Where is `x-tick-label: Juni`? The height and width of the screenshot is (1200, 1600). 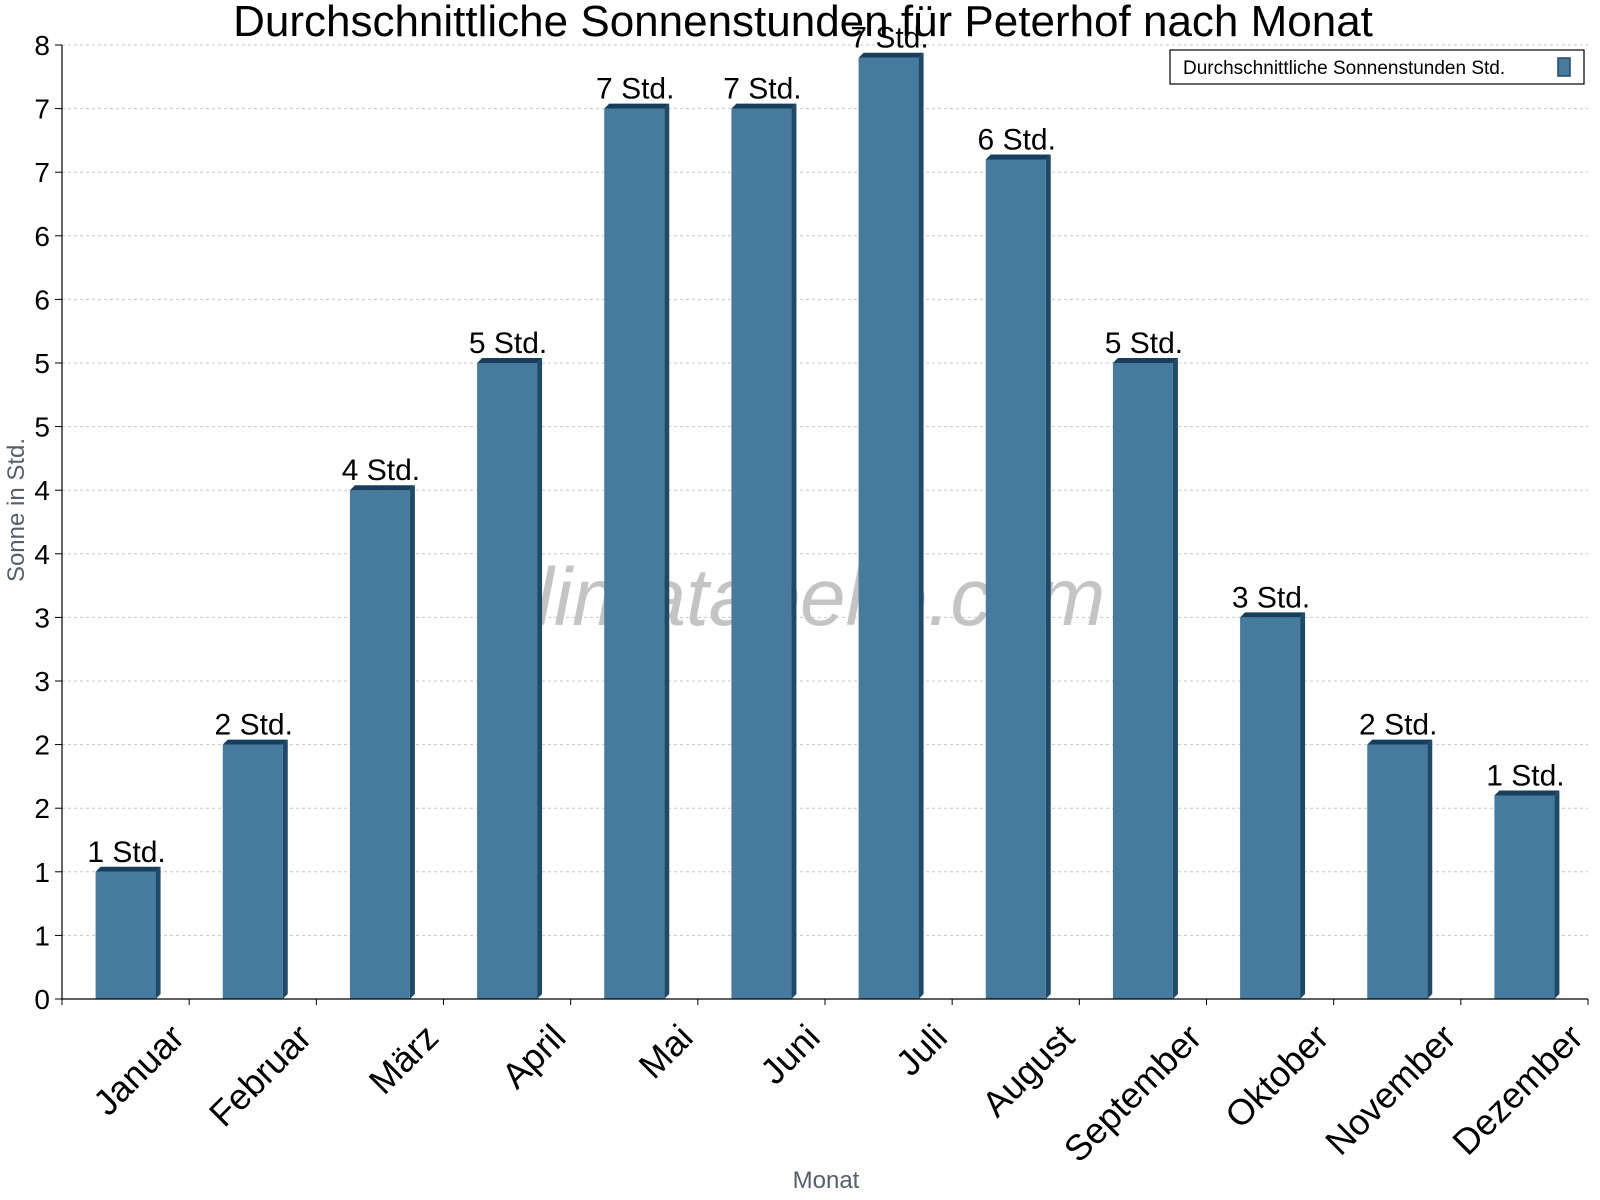
x-tick-label: Juni is located at coordinates (790, 1054).